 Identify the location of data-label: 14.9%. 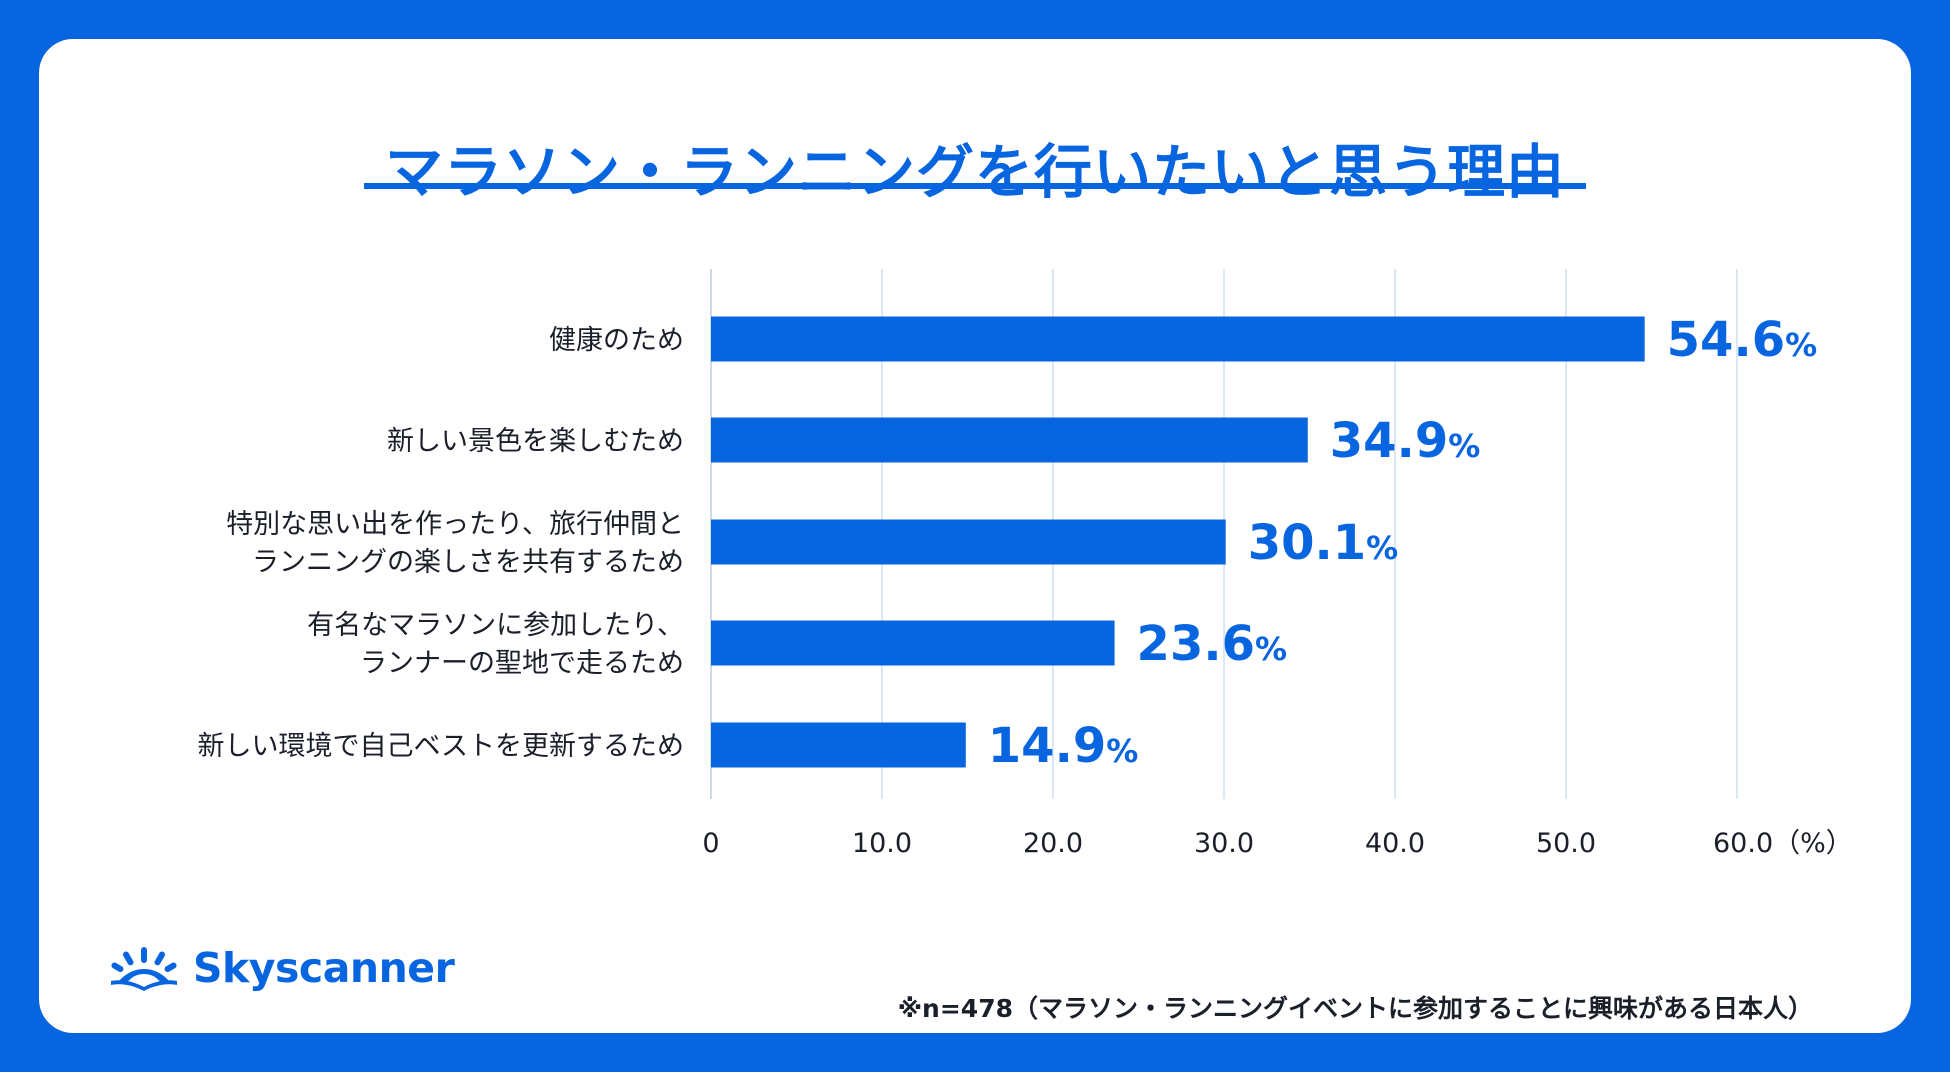
(1063, 746).